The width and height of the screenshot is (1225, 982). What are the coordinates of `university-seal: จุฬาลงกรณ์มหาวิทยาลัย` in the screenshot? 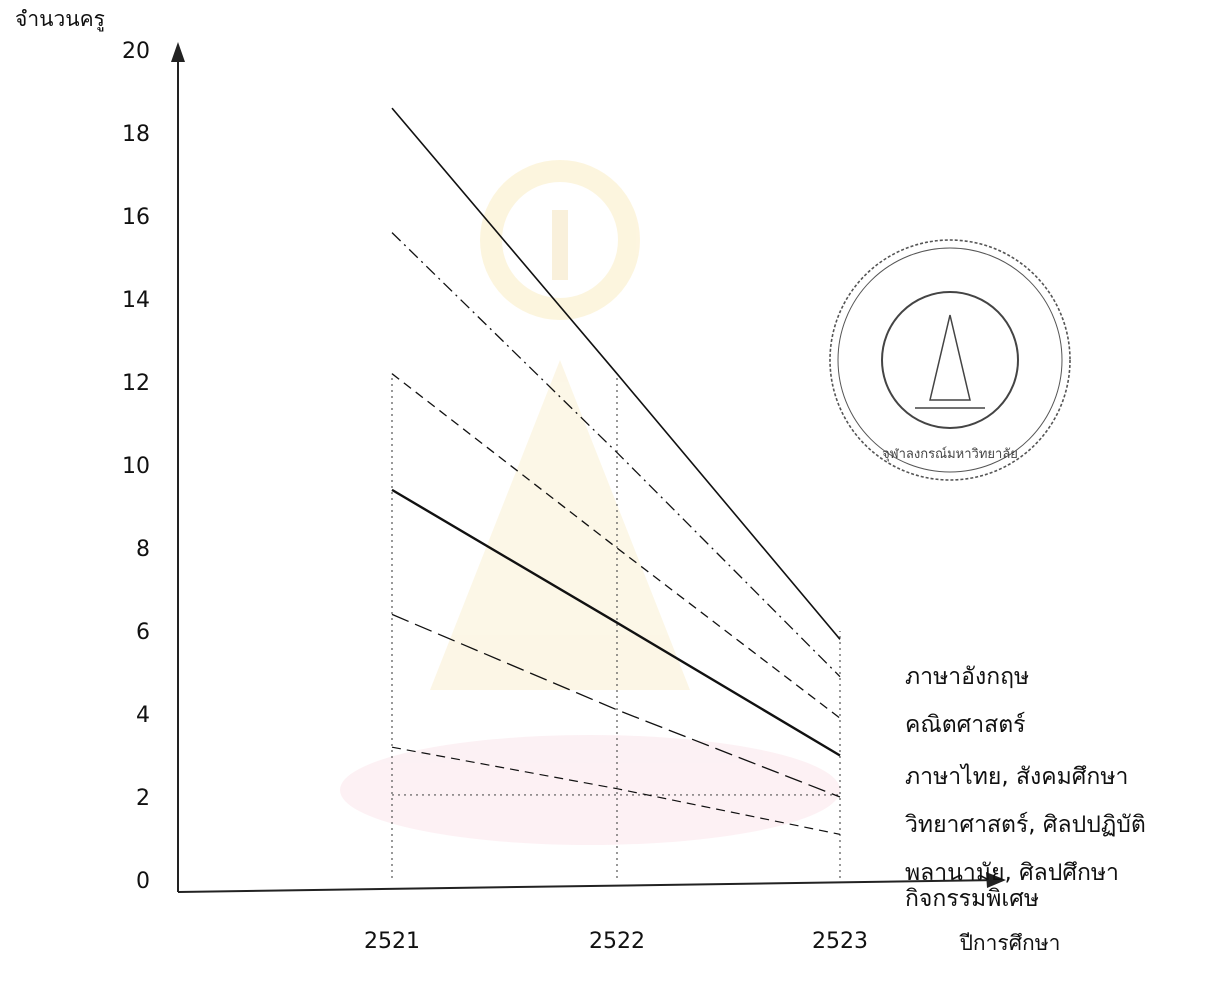 It's located at (950, 360).